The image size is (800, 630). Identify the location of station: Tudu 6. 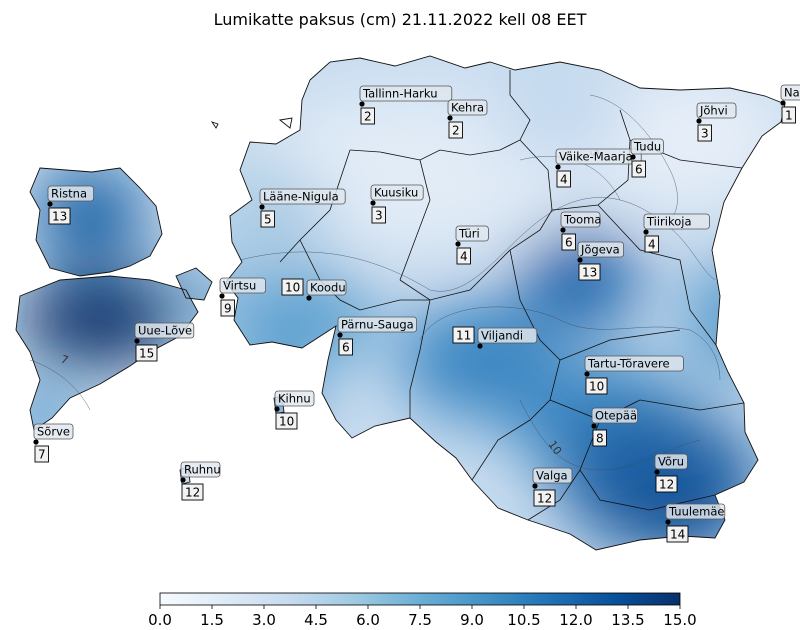
(647, 158).